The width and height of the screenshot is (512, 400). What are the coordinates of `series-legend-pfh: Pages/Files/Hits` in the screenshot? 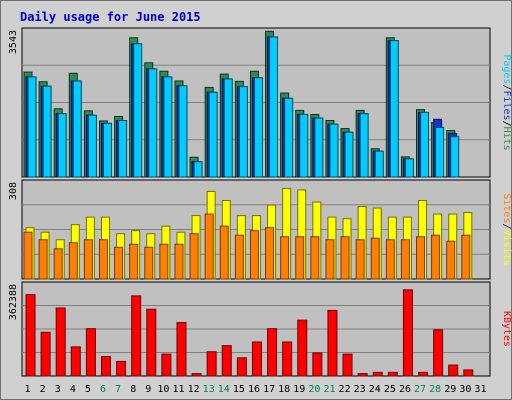 It's located at (506, 102).